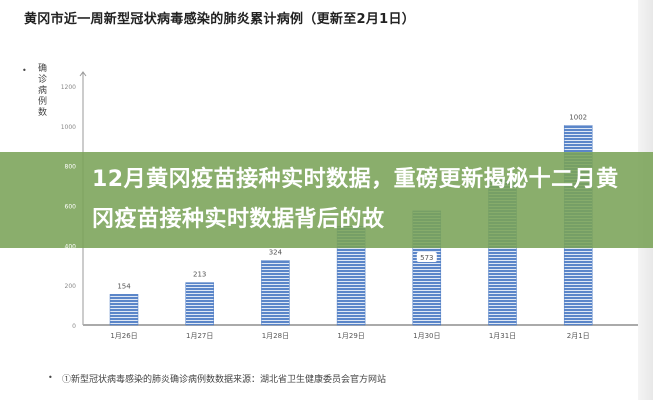  What do you see at coordinates (220, 19) in the screenshot?
I see `chart-title: 黄冈市近一周新型冠状病毒感染的肺炎累计病例（更新至2月1日）` at bounding box center [220, 19].